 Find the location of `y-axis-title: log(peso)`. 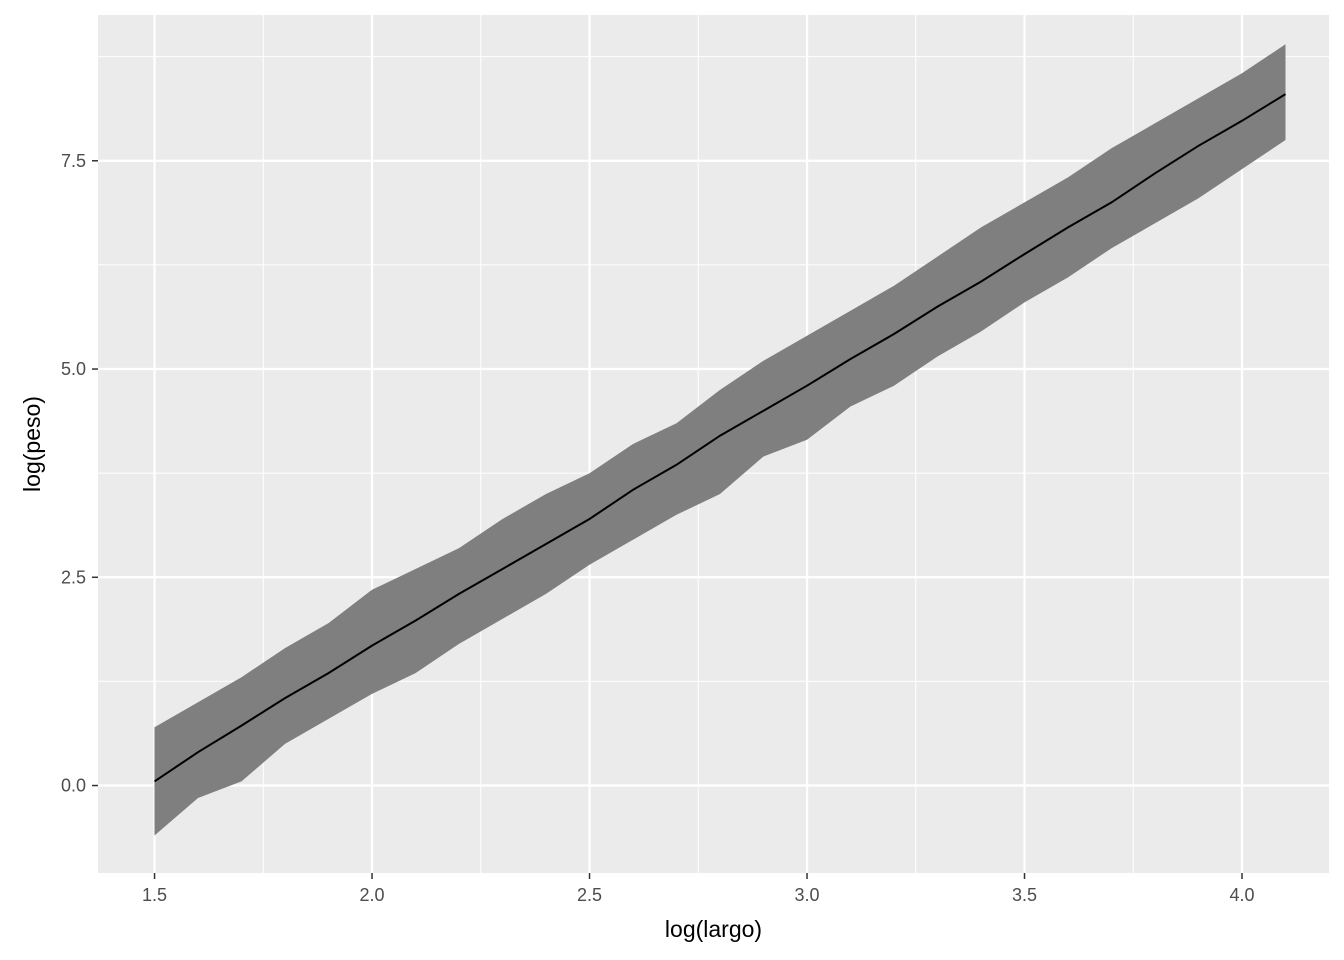

y-axis-title: log(peso) is located at coordinates (32, 444).